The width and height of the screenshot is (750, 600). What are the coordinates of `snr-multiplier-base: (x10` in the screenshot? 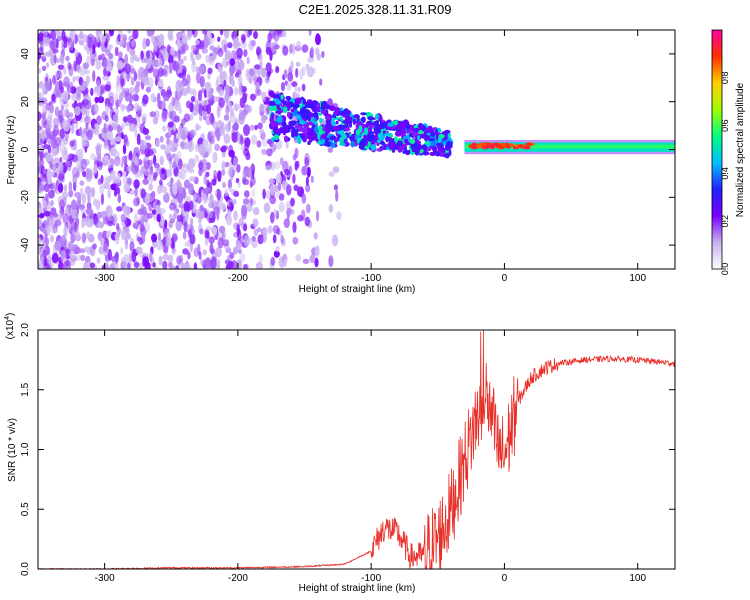 It's located at (10, 329).